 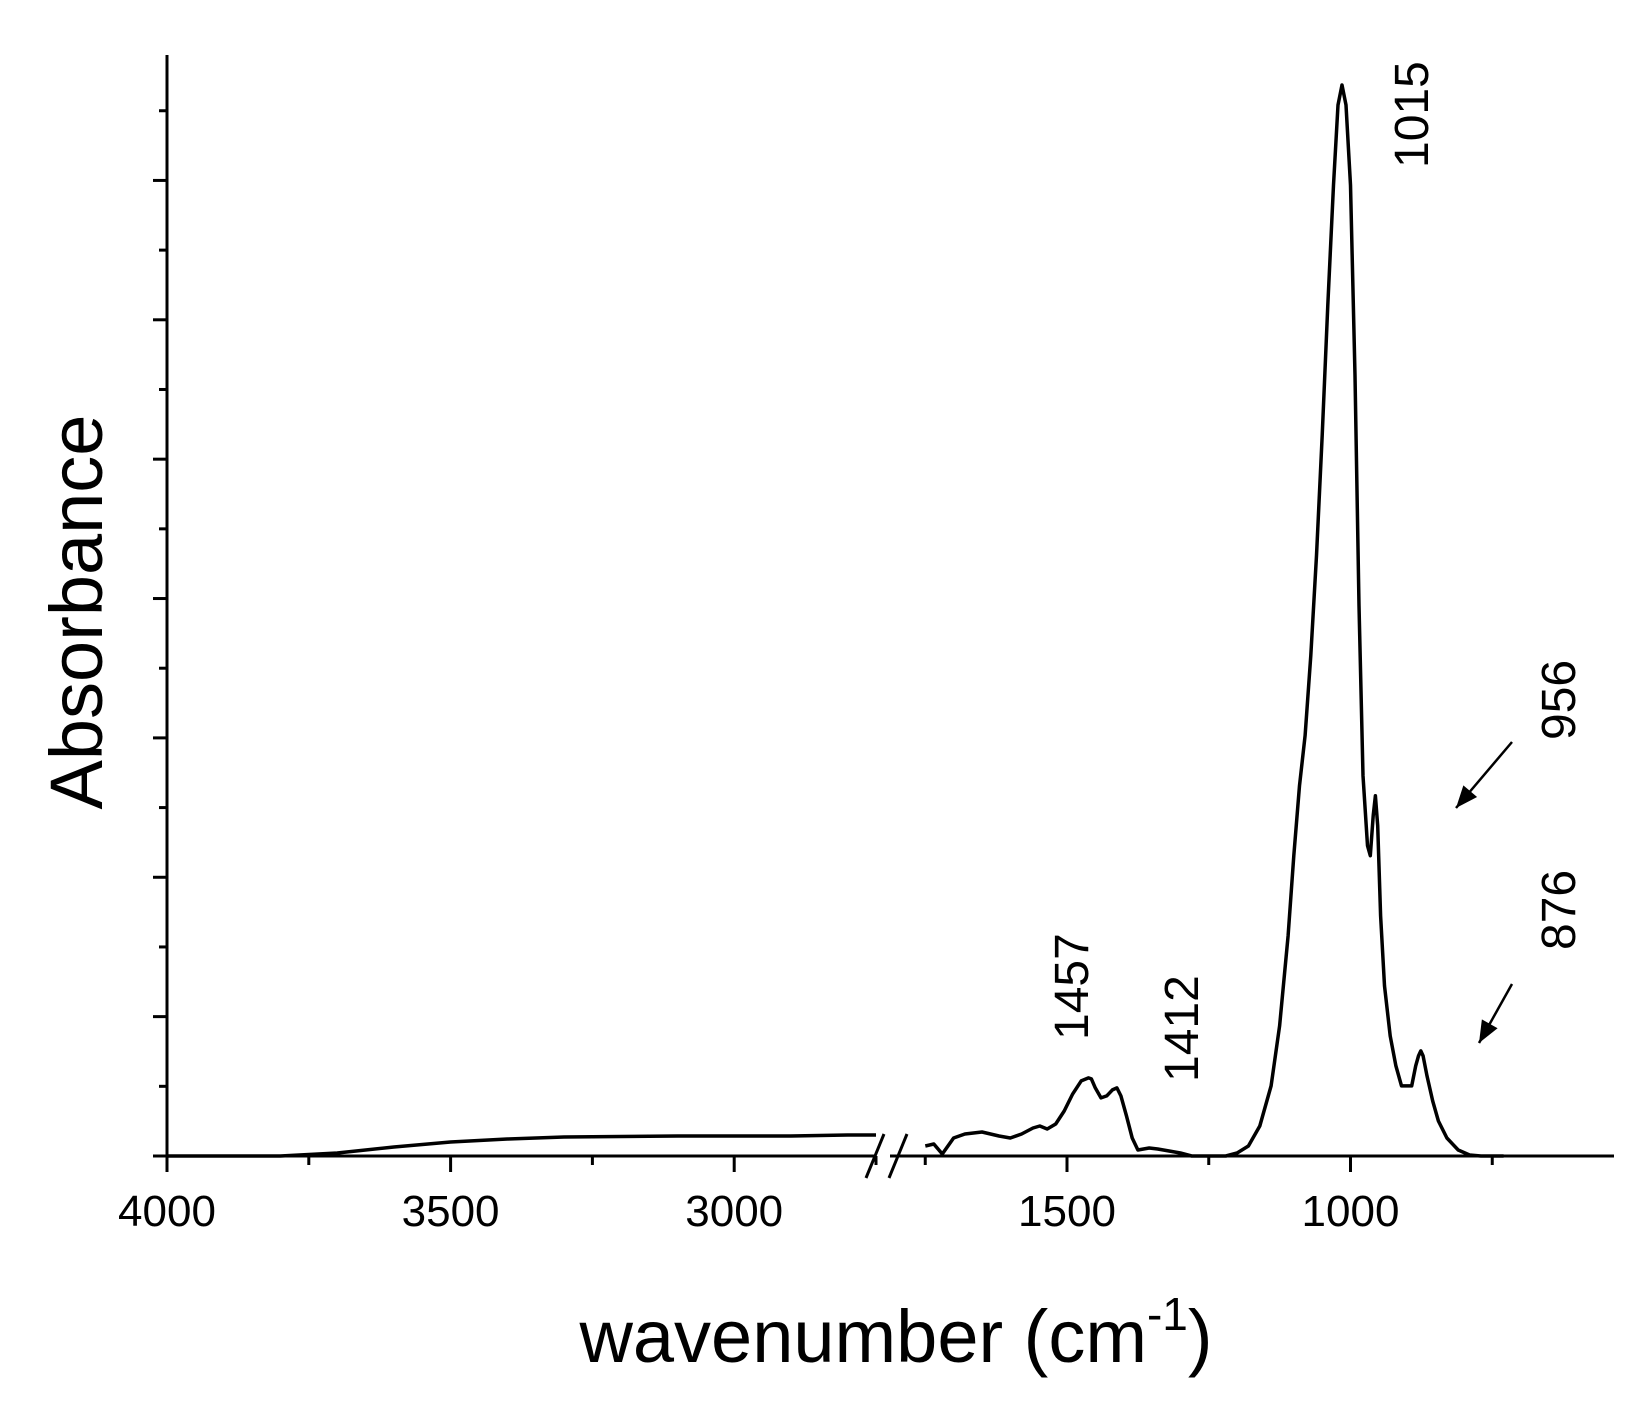 What do you see at coordinates (734, 1211) in the screenshot?
I see `x-tick-label: 3000` at bounding box center [734, 1211].